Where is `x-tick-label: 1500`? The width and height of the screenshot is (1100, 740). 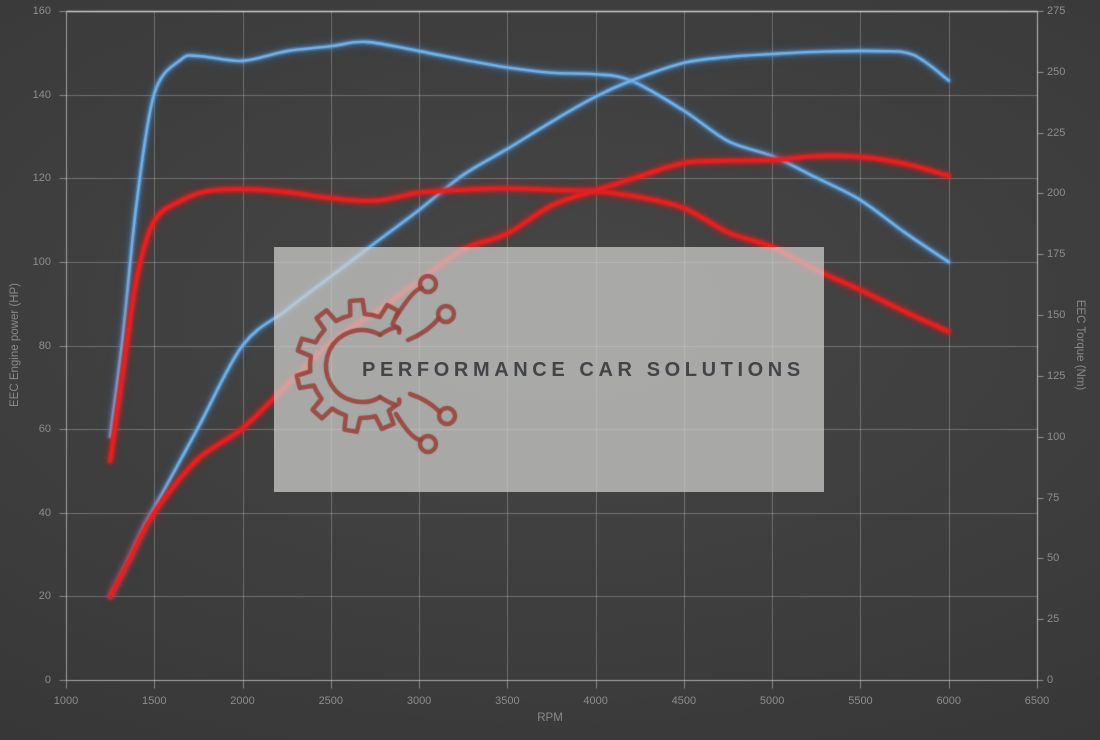
x-tick-label: 1500 is located at coordinates (154, 701).